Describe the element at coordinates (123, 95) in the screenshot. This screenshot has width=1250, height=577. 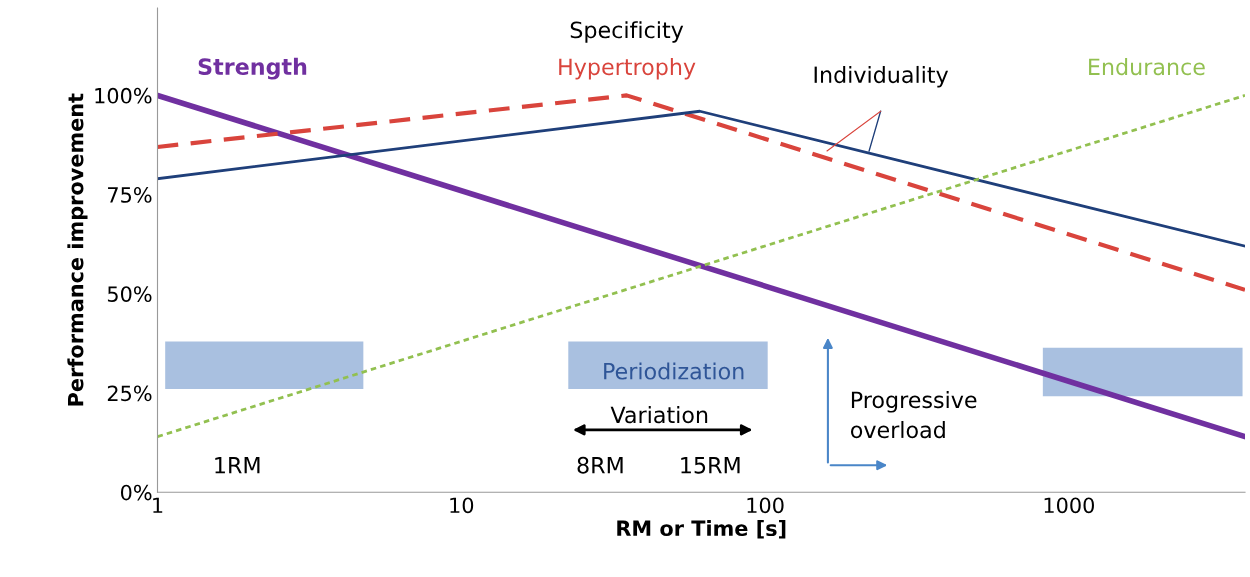
I see `y-tick-label: 100%` at that location.